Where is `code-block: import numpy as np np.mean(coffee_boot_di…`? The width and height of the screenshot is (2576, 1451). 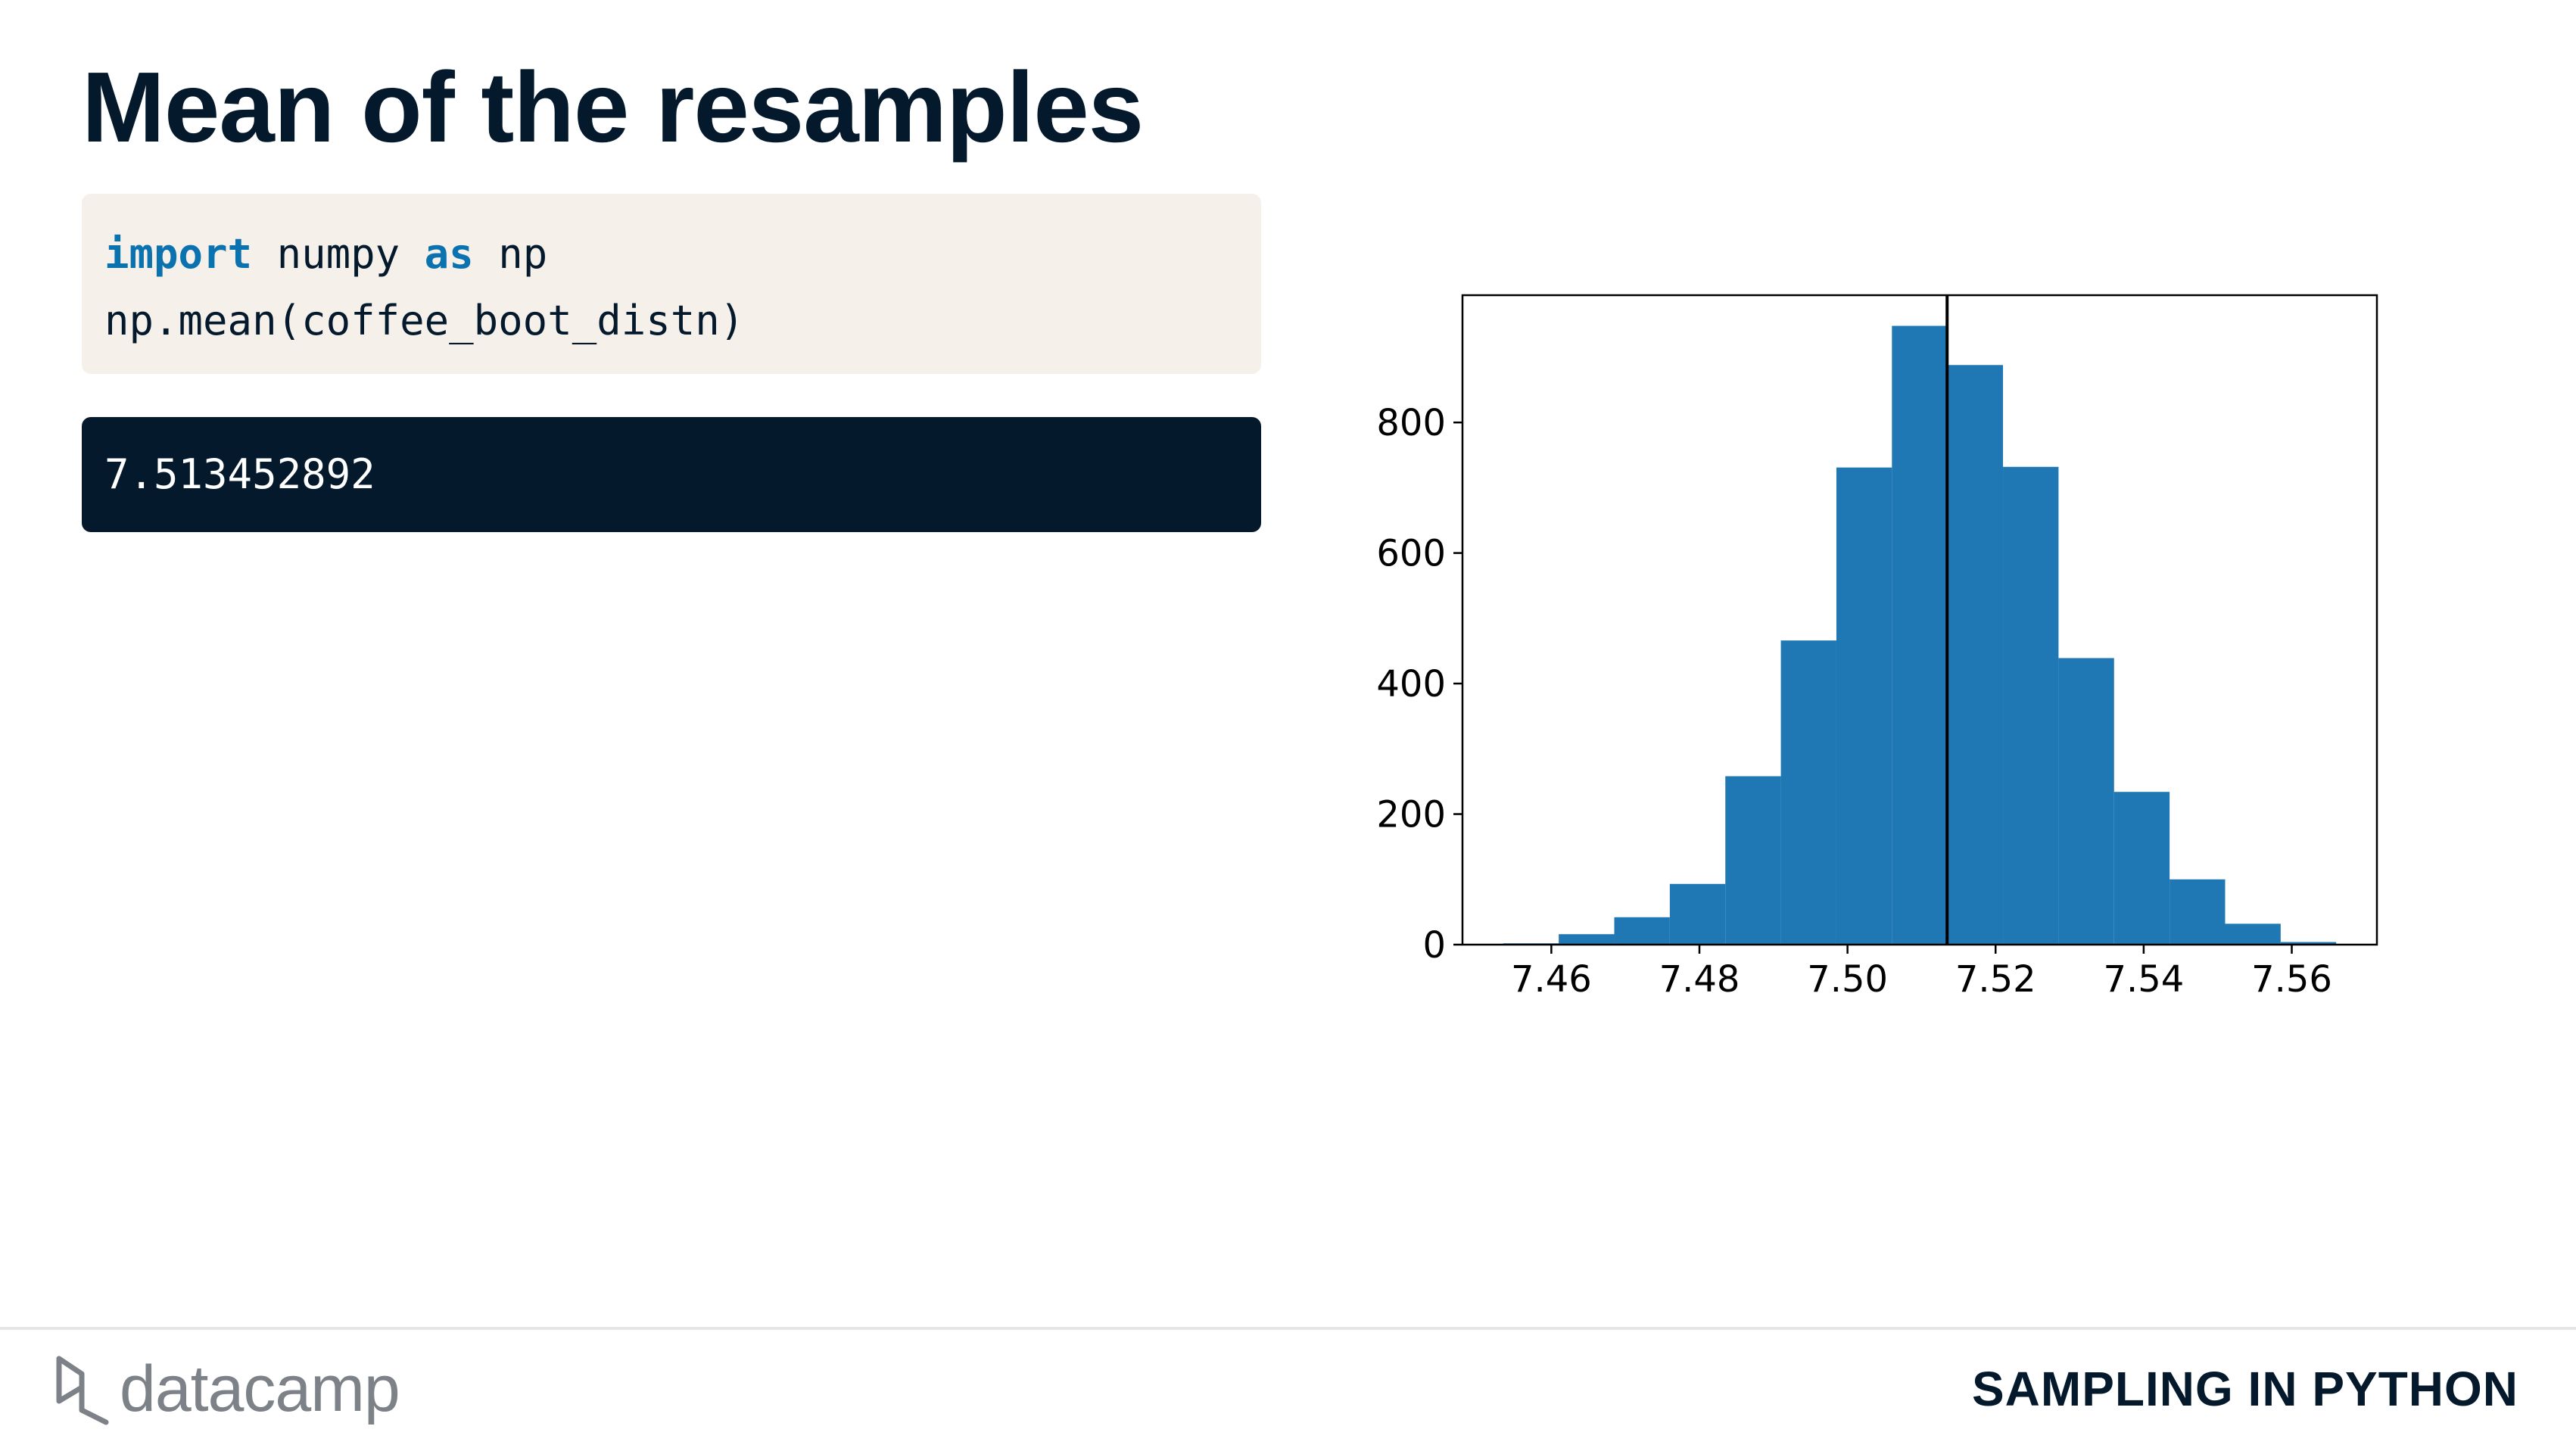 code-block: import numpy as np np.mean(coffee_boot_di… is located at coordinates (671, 284).